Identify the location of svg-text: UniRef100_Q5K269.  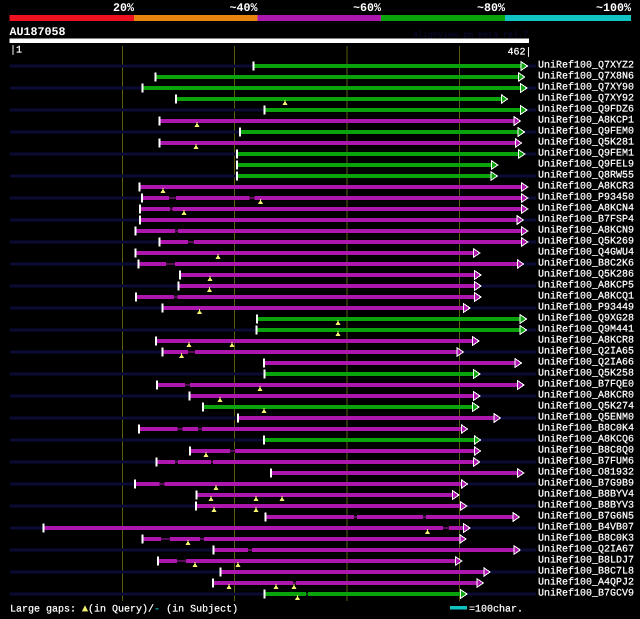
(586, 242).